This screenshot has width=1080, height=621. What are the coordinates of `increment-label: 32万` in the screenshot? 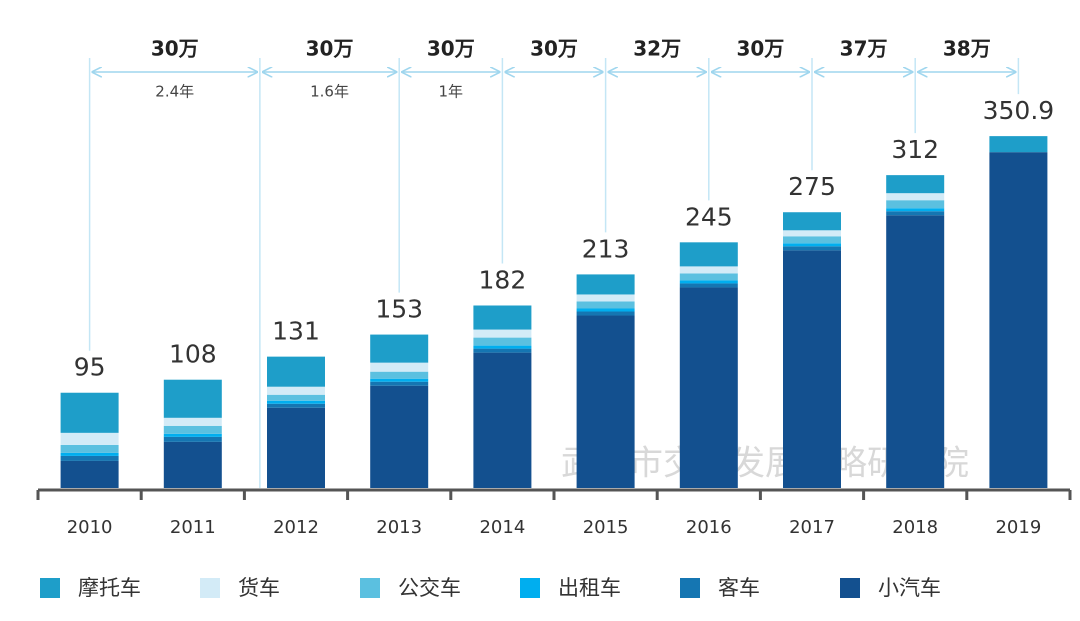 It's located at (657, 49).